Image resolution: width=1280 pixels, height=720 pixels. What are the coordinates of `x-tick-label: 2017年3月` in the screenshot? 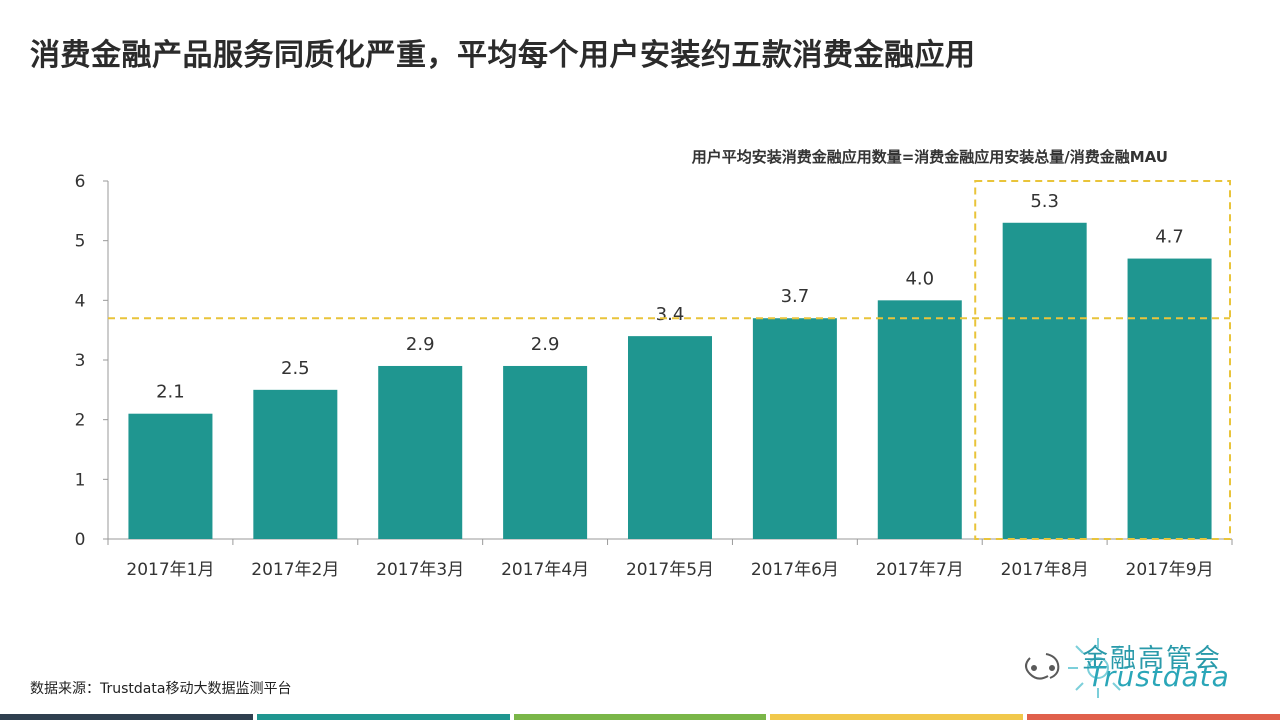 It's located at (420, 570).